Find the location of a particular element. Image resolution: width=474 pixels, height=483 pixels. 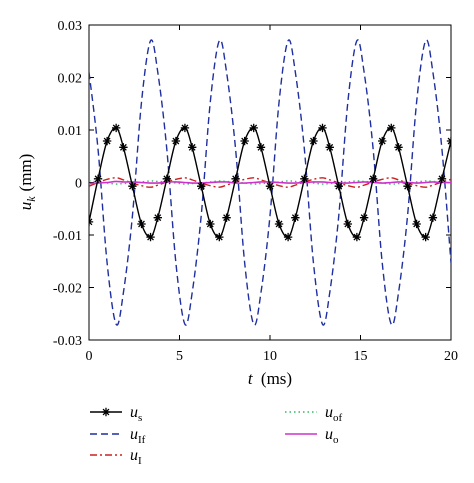

x-tick-label: 10 is located at coordinates (270, 356).